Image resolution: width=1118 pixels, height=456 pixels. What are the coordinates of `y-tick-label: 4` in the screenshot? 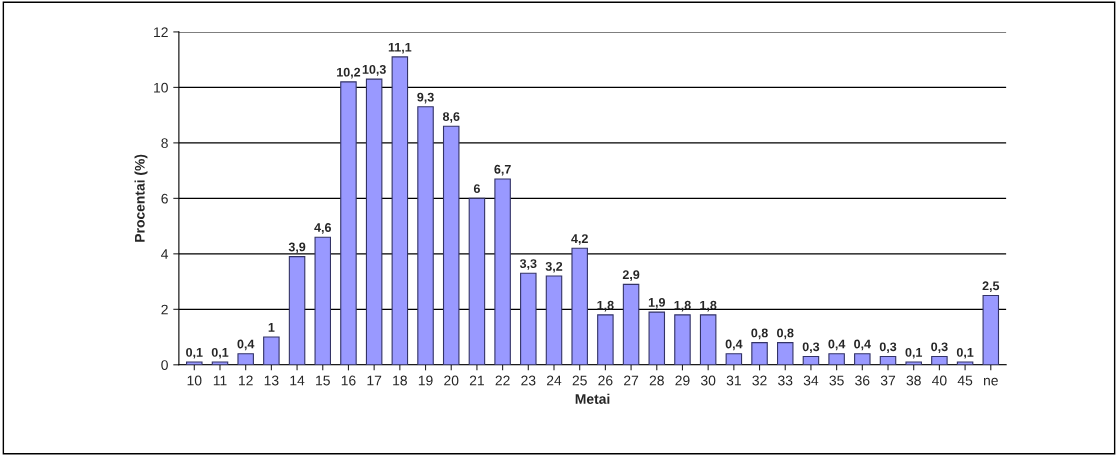 It's located at (165, 254).